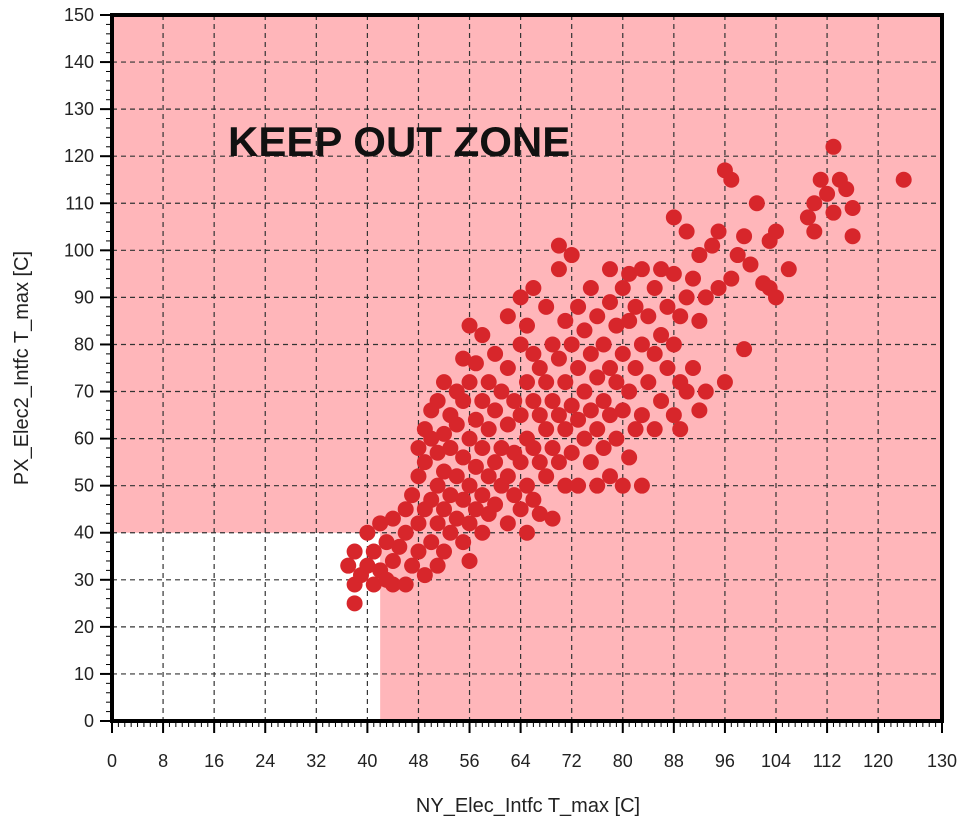 The image size is (968, 827). Describe the element at coordinates (79, 156) in the screenshot. I see `y-tick-label: 120` at that location.